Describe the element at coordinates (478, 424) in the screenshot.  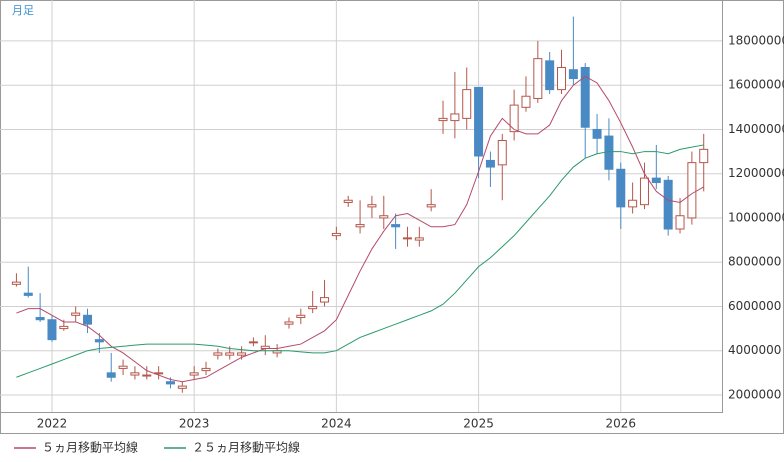
I see `x-tick-label: 2025` at that location.